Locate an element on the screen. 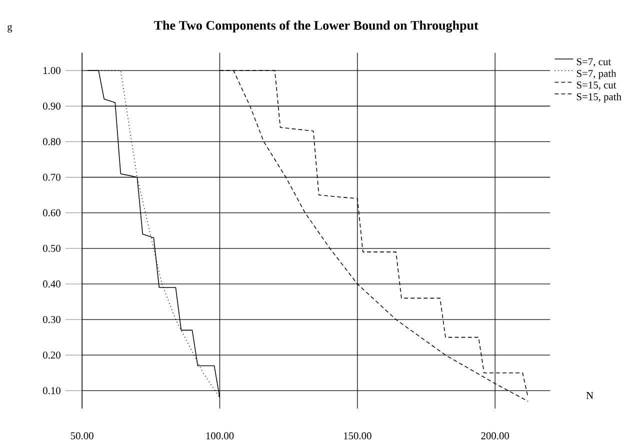 This screenshot has height=445, width=628. legend-label: S=15, cut is located at coordinates (596, 86).